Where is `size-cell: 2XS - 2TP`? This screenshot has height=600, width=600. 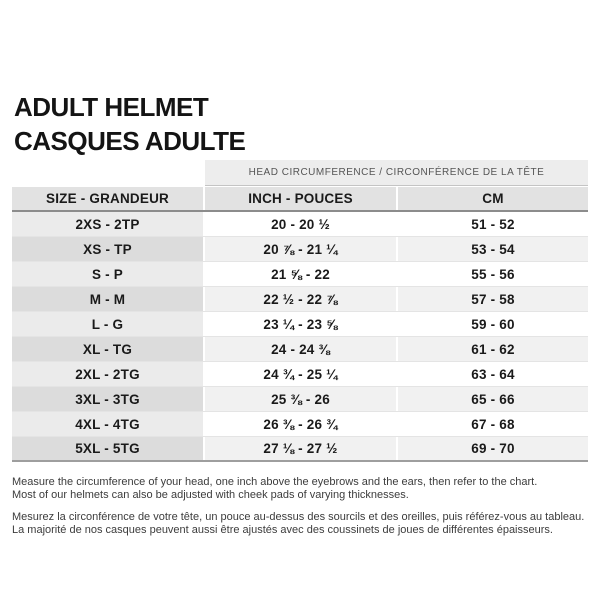
size-cell: 2XS - 2TP is located at coordinates (107, 224).